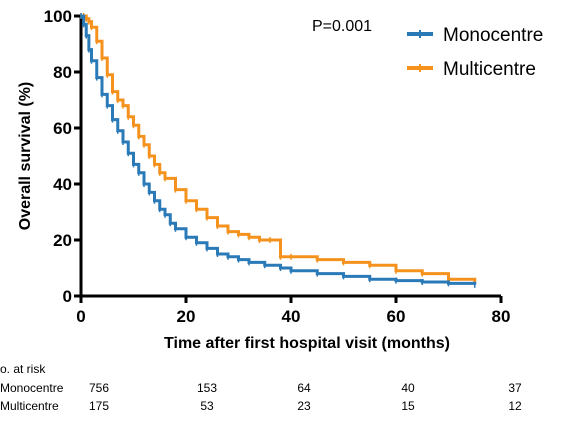 This screenshot has width=568, height=421. Describe the element at coordinates (62, 240) in the screenshot. I see `y-tick-label: 20` at that location.